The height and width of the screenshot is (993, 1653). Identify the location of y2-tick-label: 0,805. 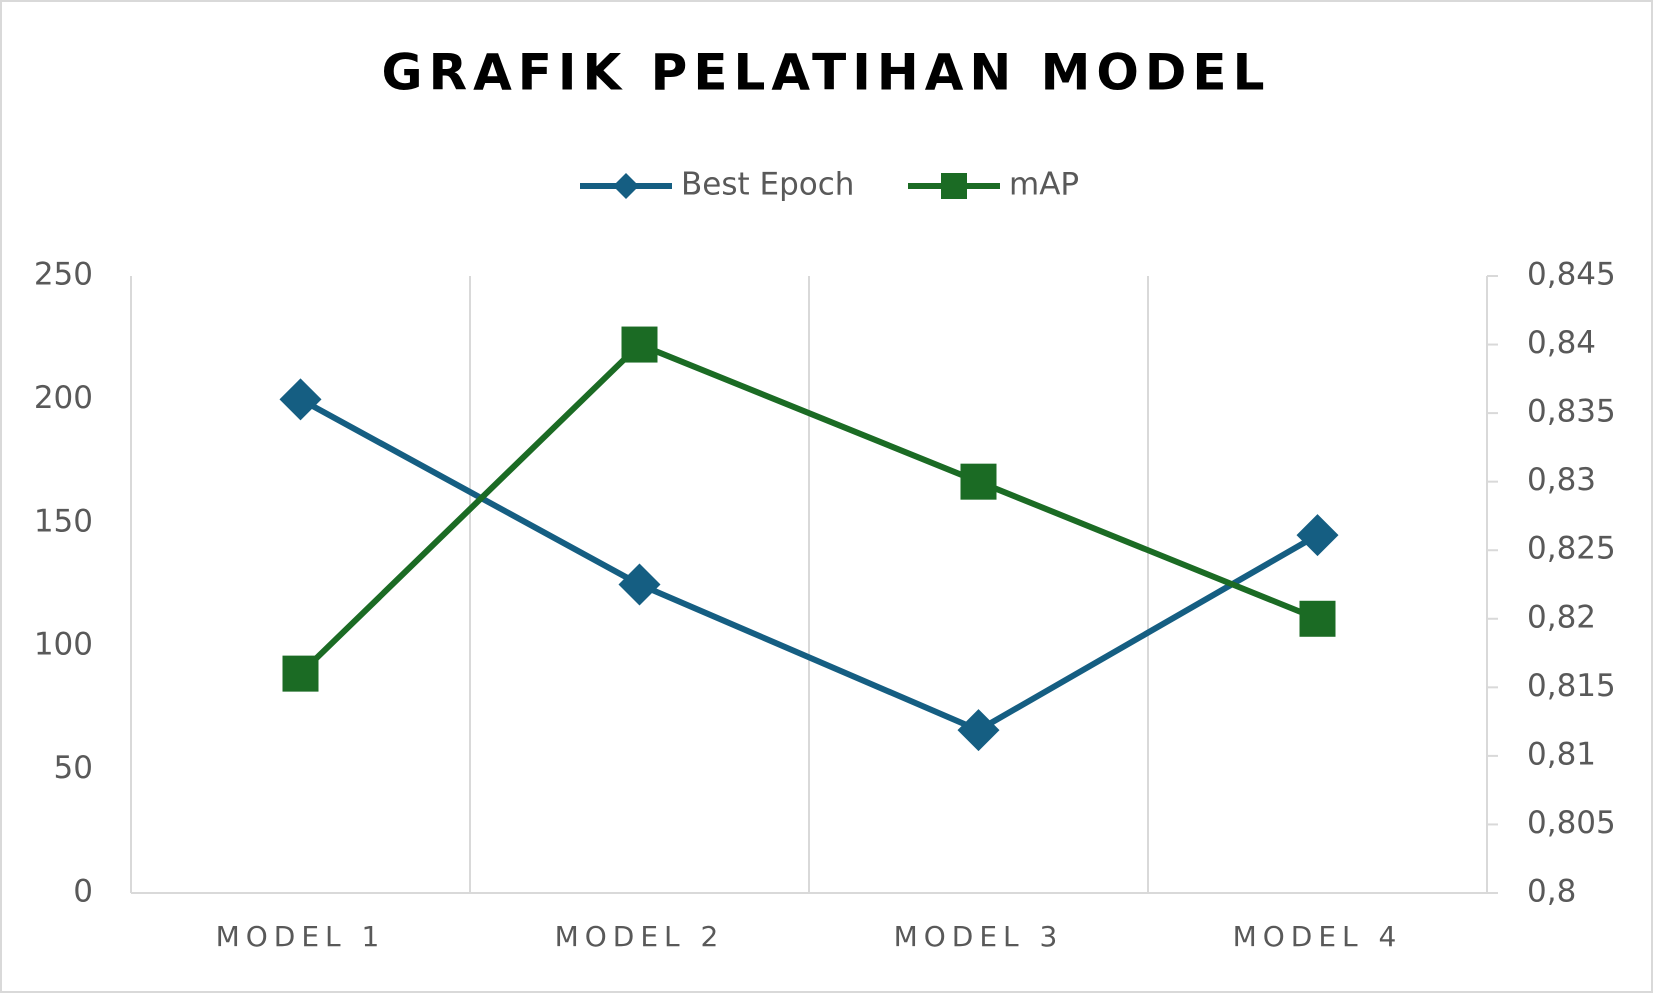
(1571, 823).